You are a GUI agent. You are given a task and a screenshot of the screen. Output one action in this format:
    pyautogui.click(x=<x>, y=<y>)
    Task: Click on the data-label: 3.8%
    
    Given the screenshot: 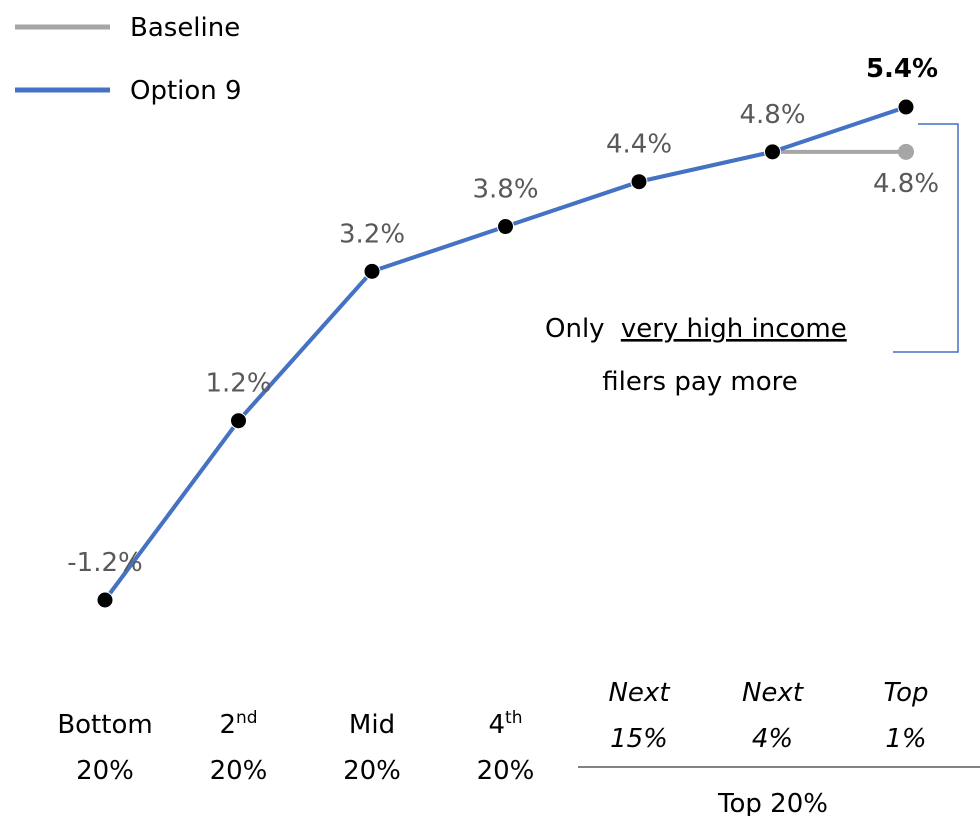 What is the action you would take?
    pyautogui.click(x=505, y=190)
    